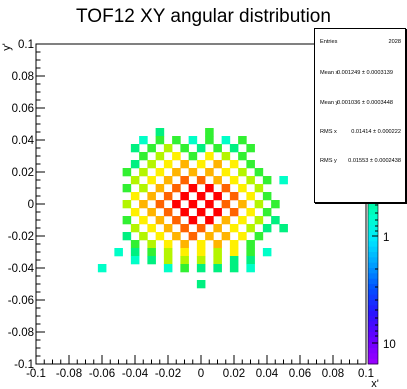  Describe the element at coordinates (201, 374) in the screenshot. I see `x-tick-label: 0` at that location.